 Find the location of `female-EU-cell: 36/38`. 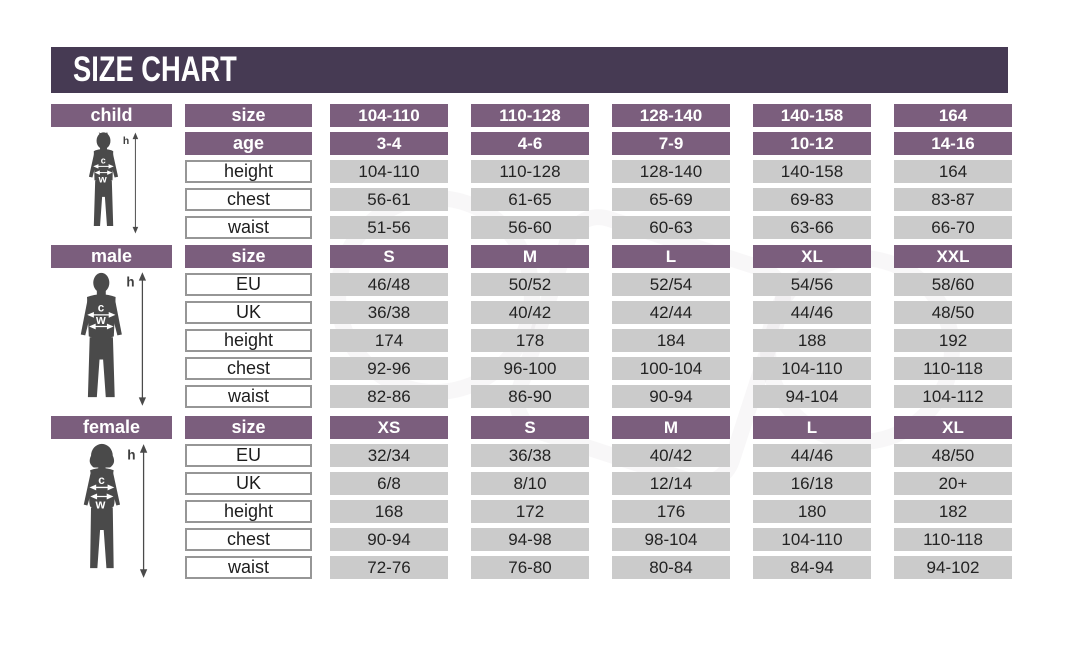

female-EU-cell: 36/38 is located at coordinates (530, 455).